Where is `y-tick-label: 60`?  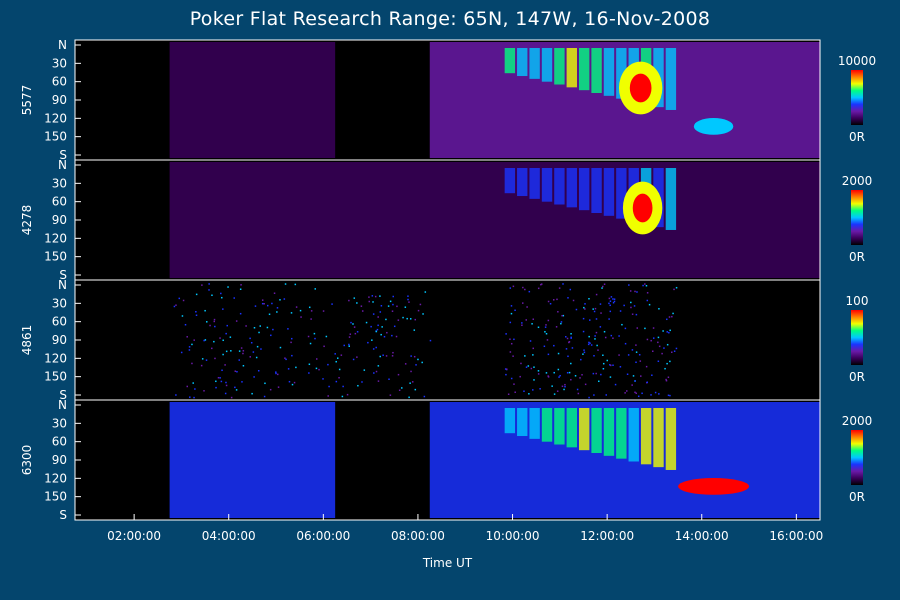
y-tick-label: 60 is located at coordinates (59, 82).